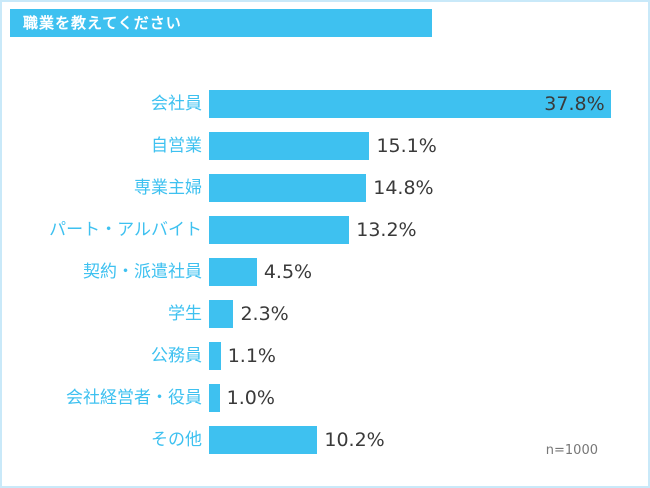 Image resolution: width=650 pixels, height=488 pixels. Describe the element at coordinates (168, 188) in the screenshot. I see `category-label: 専業主婦` at that location.